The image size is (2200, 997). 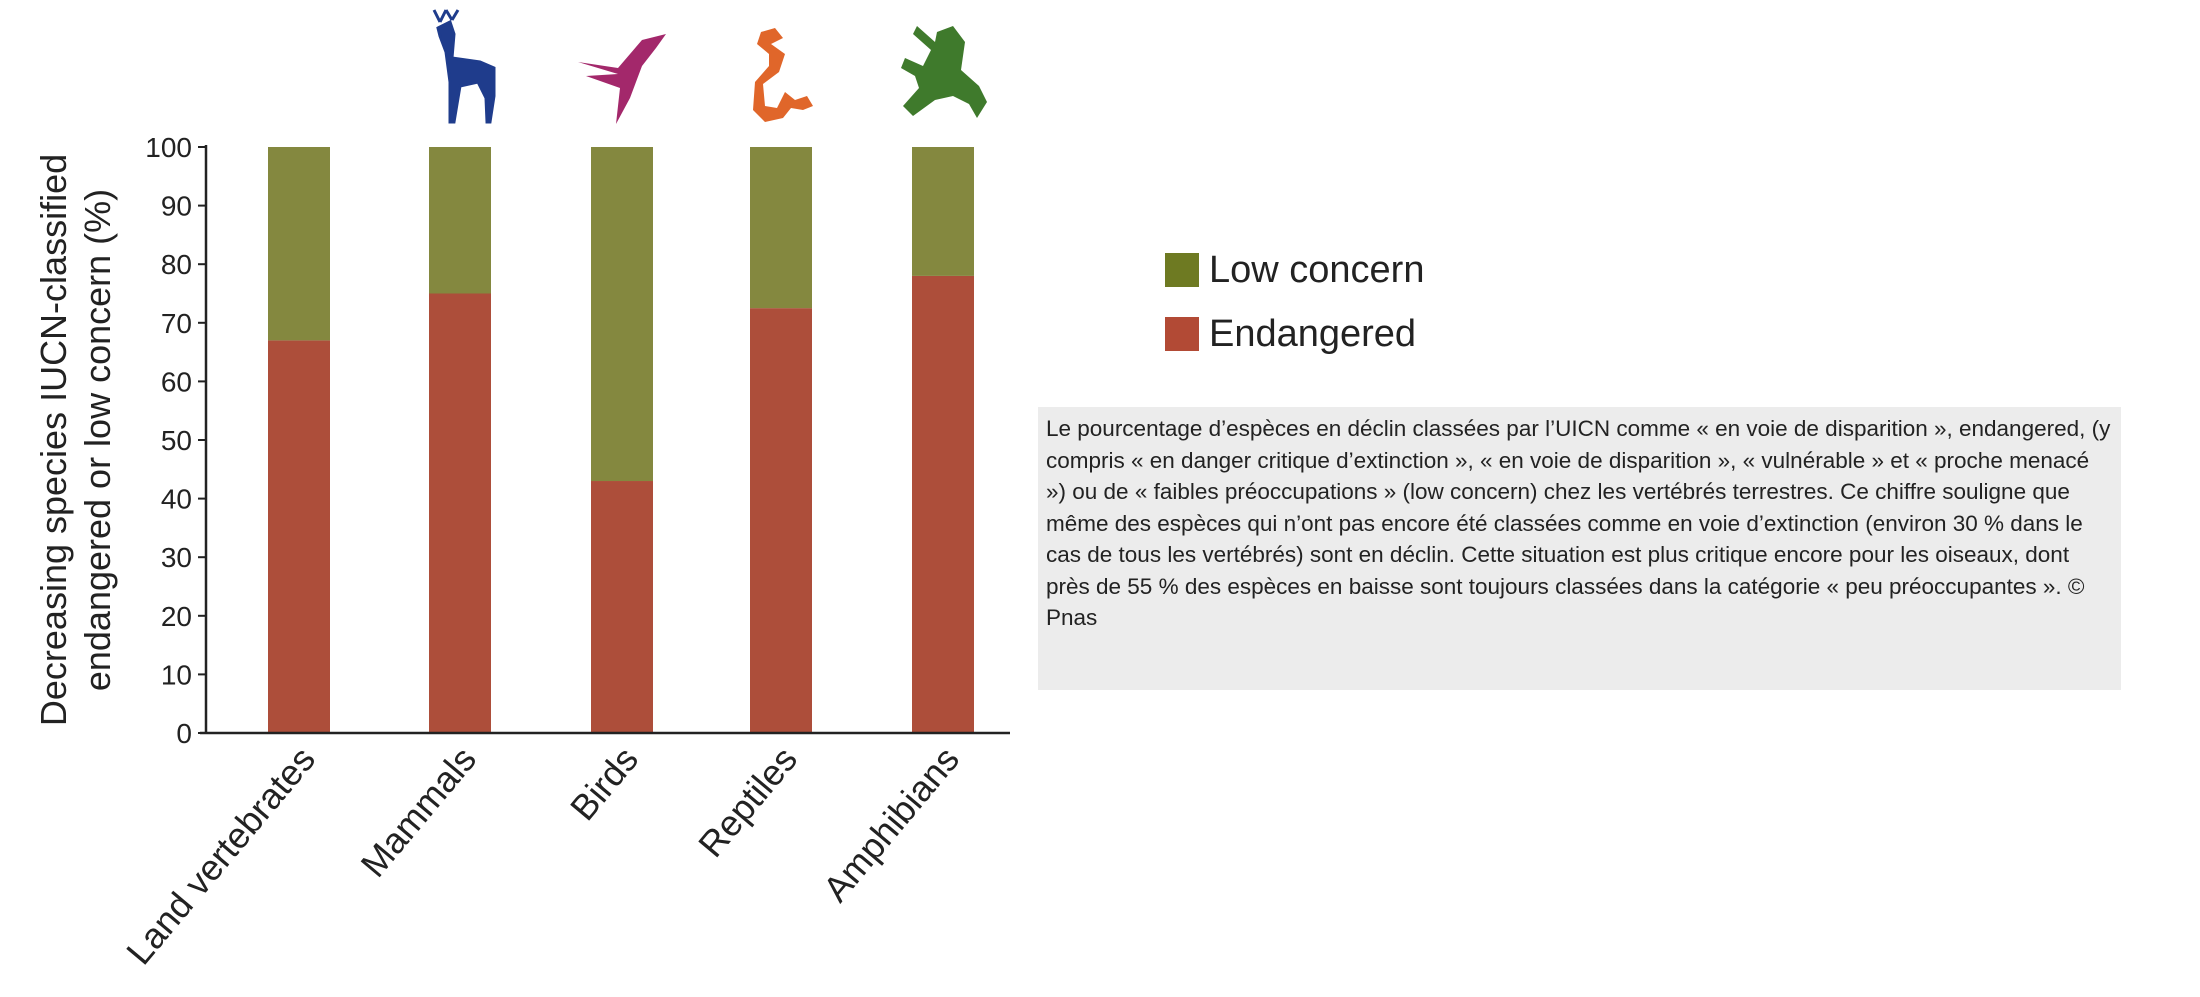 What do you see at coordinates (176, 381) in the screenshot?
I see `y-tick-label: 60` at bounding box center [176, 381].